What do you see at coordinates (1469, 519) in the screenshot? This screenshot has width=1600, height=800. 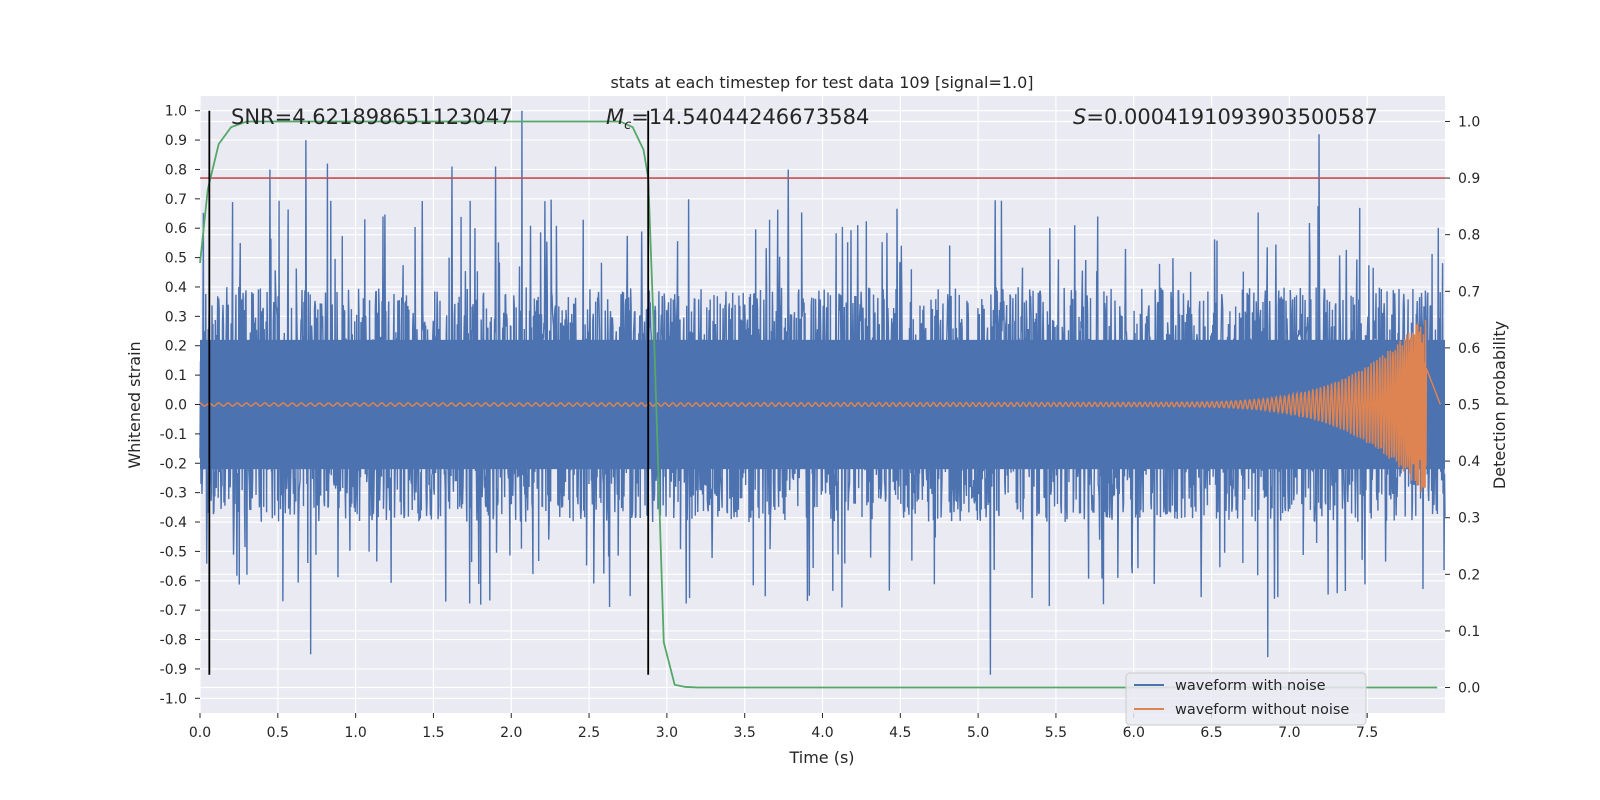 I see `y2-tick-label: 0.3` at bounding box center [1469, 519].